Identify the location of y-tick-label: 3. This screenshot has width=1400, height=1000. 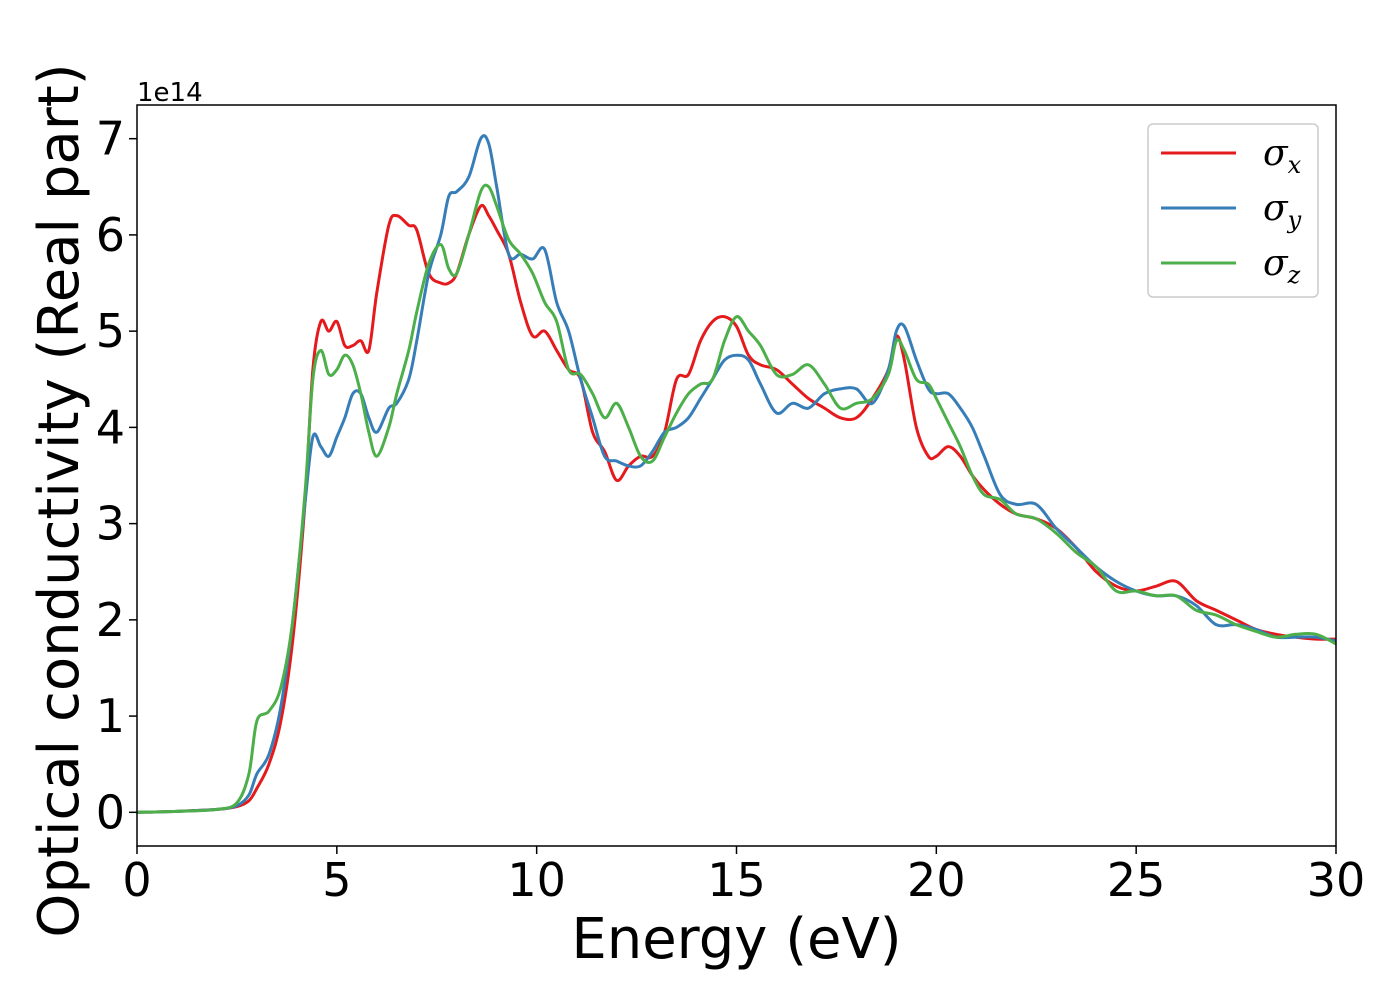
(110, 524).